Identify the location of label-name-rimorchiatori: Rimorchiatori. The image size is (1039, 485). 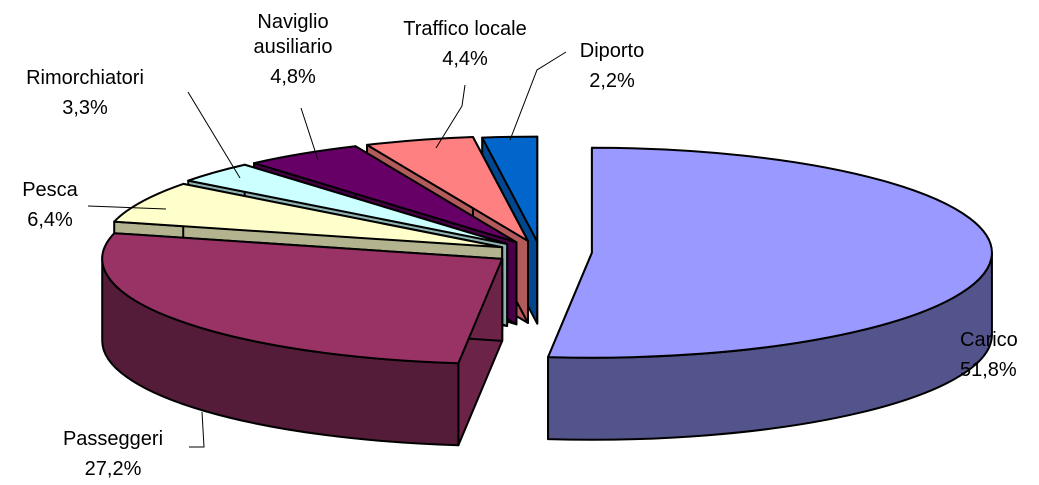
(85, 78).